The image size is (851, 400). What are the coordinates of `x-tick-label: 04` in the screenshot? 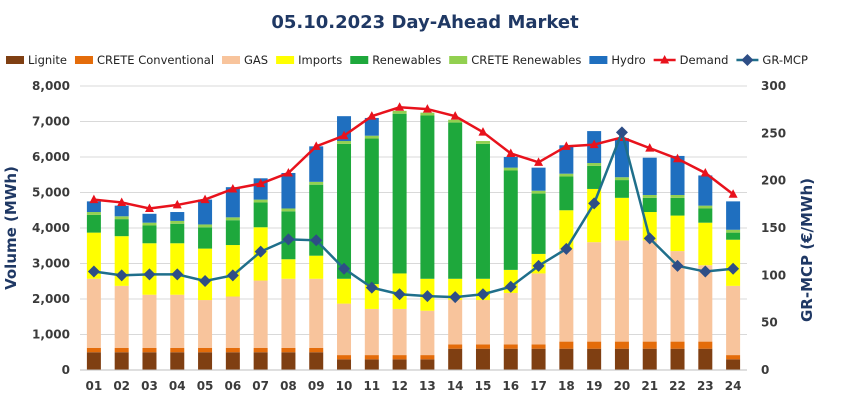 It's located at (177, 386).